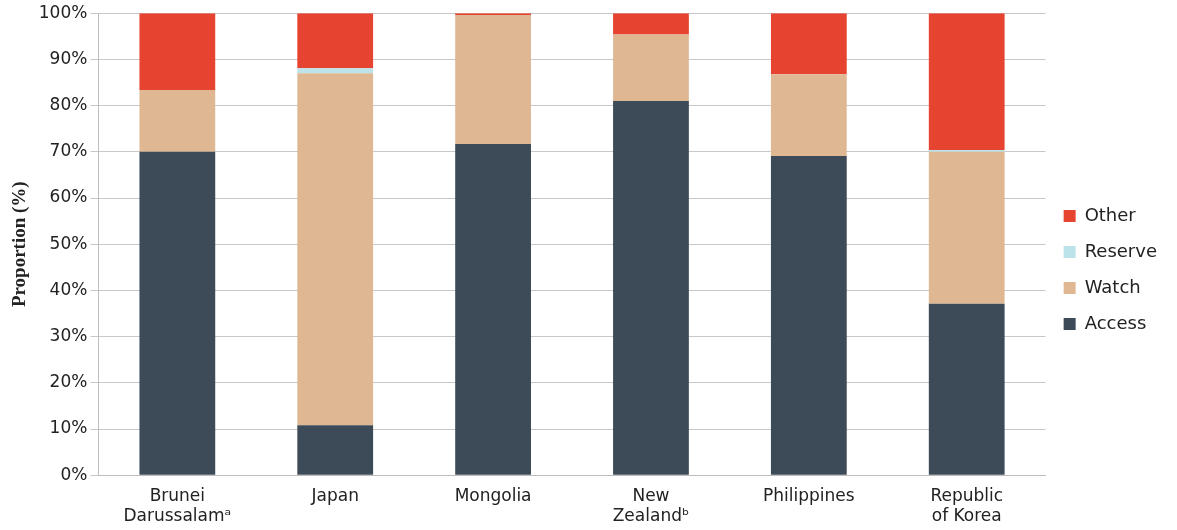 Image resolution: width=1177 pixels, height=530 pixels. I want to click on y-tick-label: 40%, so click(68, 288).